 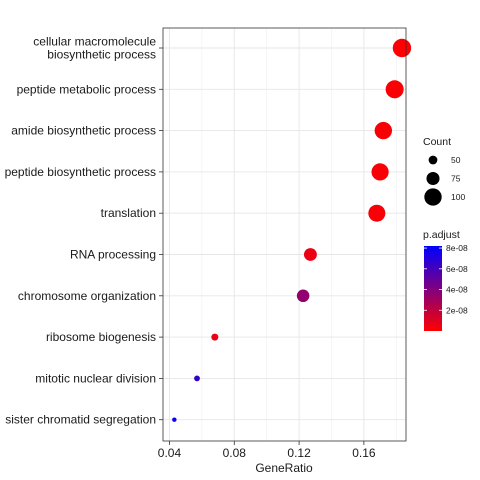 What do you see at coordinates (433, 288) in the screenshot?
I see `p-adjust-colorbar` at bounding box center [433, 288].